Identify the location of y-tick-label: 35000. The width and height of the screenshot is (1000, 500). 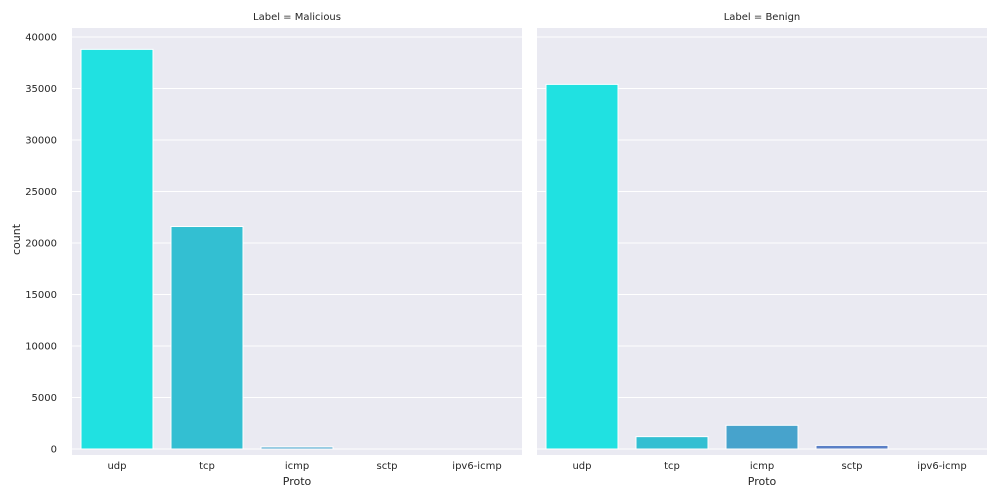
(41, 89).